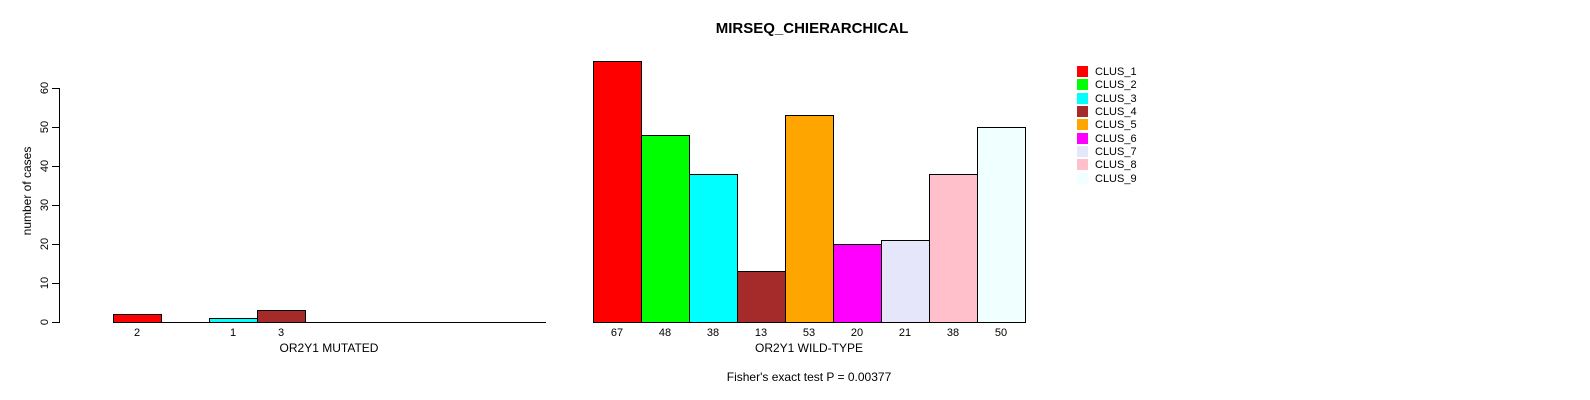 The image size is (1590, 400). Describe the element at coordinates (233, 333) in the screenshot. I see `bar-value-label: 1` at that location.